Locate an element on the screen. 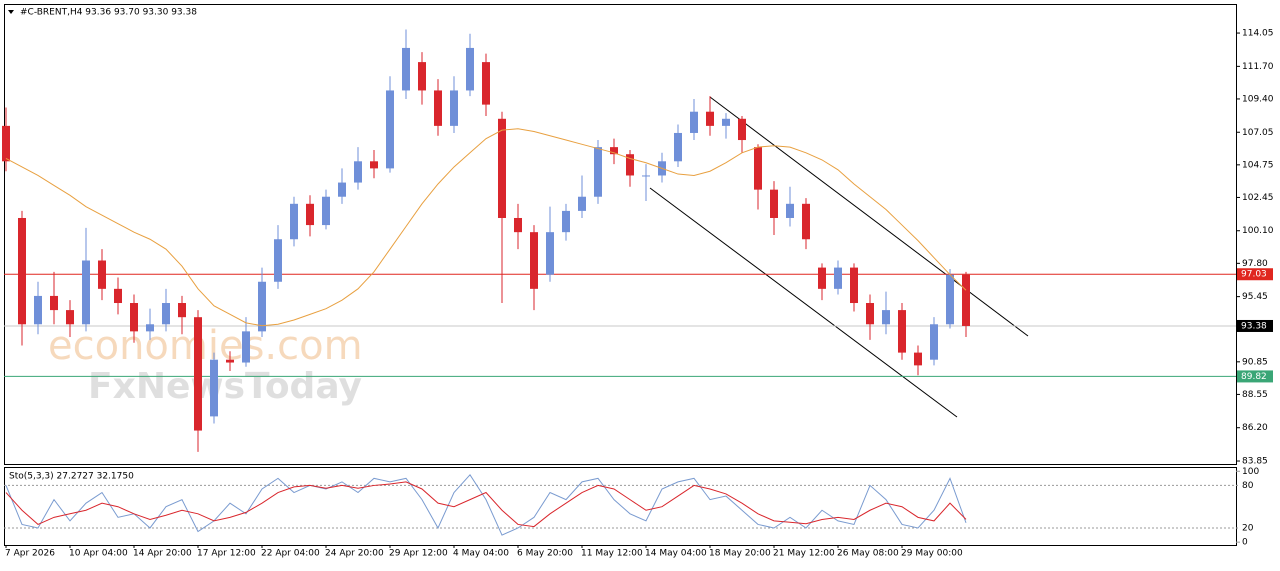 Image resolution: width=1280 pixels, height=571 pixels. watermark: economies.com is located at coordinates (205, 346).